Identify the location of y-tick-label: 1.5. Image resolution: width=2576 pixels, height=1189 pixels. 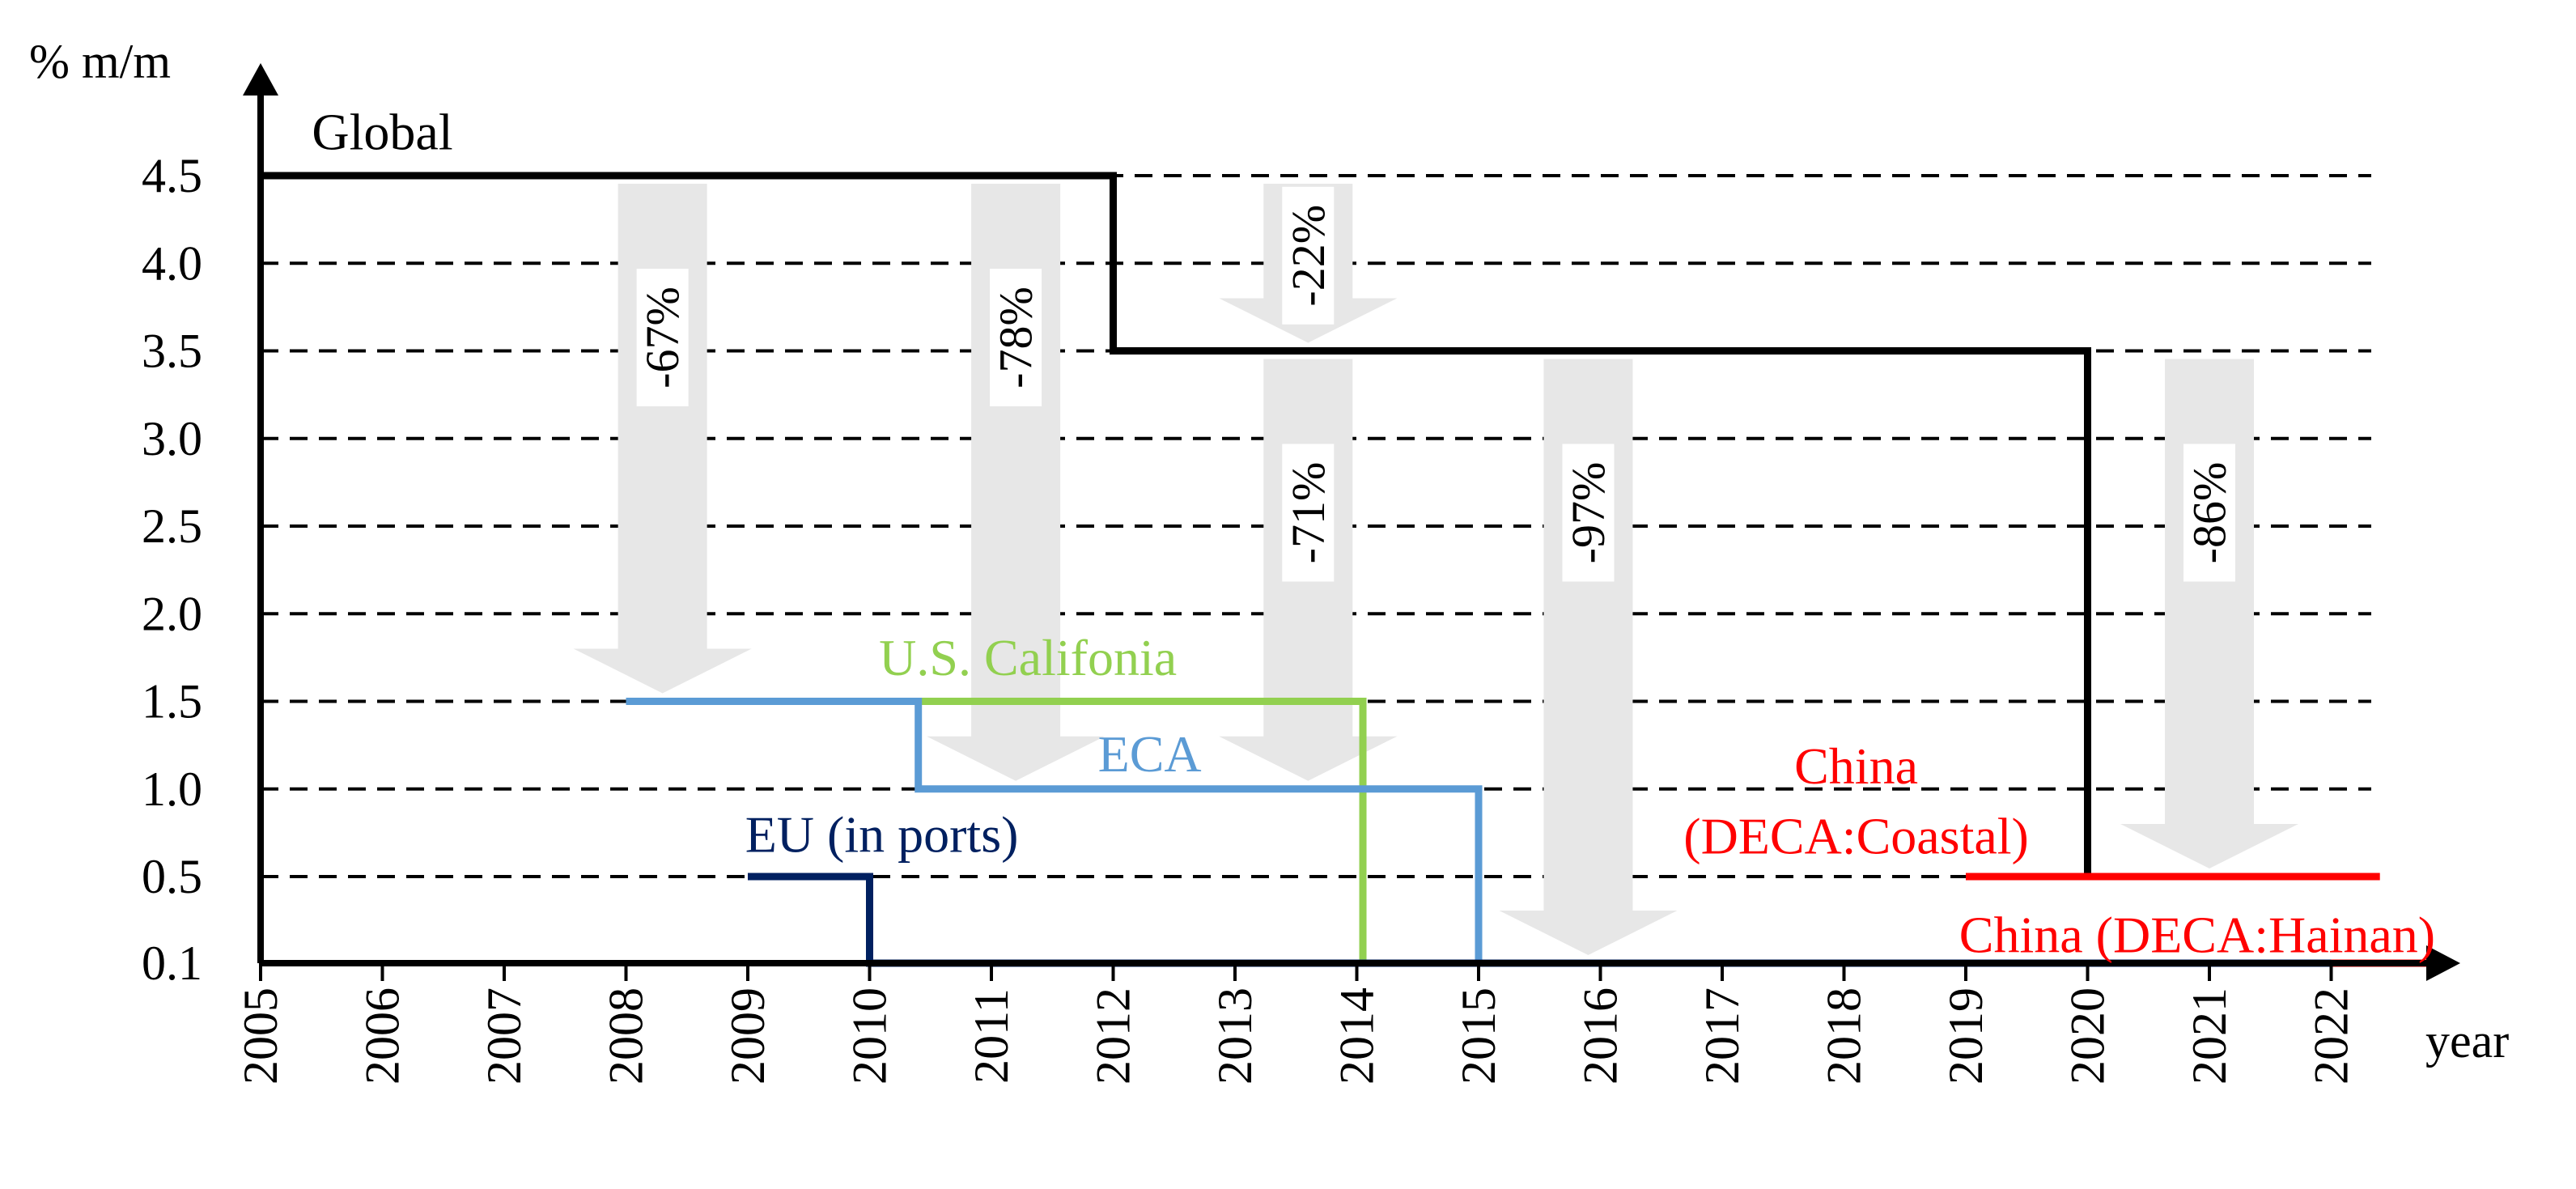
(172, 701).